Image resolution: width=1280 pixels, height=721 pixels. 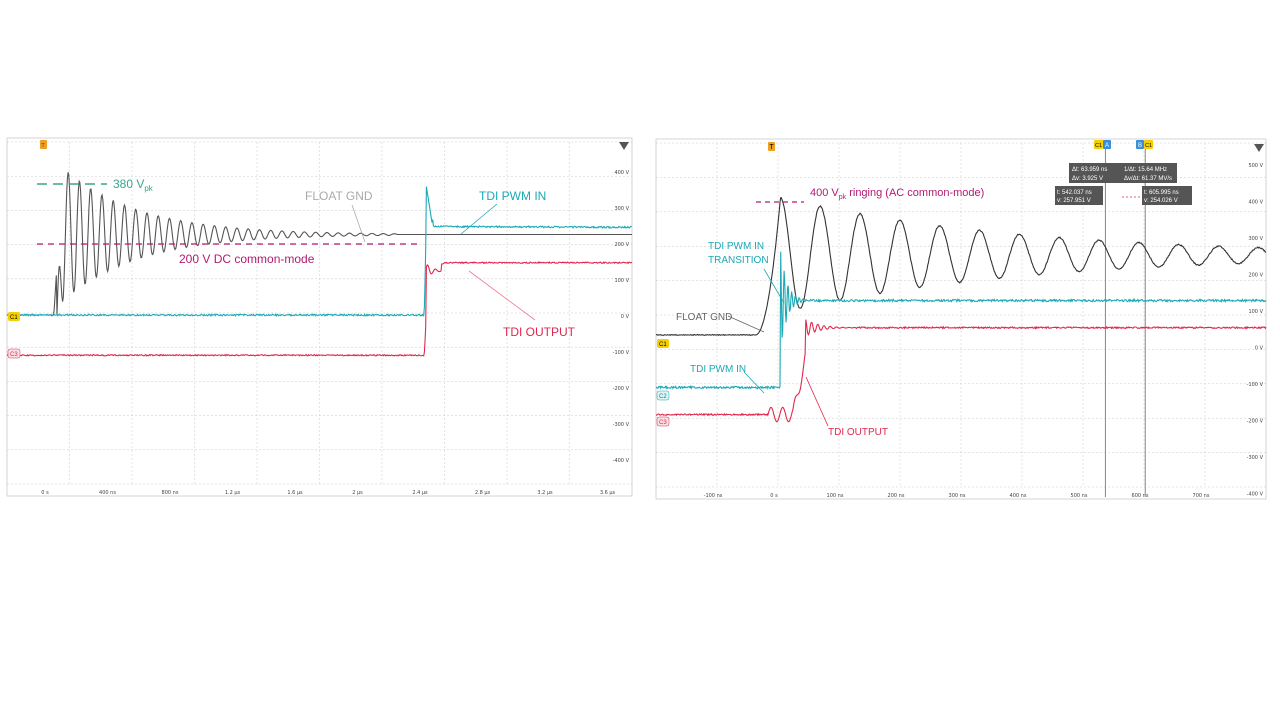 What do you see at coordinates (713, 496) in the screenshot?
I see `x-tick-label: -100 ns` at bounding box center [713, 496].